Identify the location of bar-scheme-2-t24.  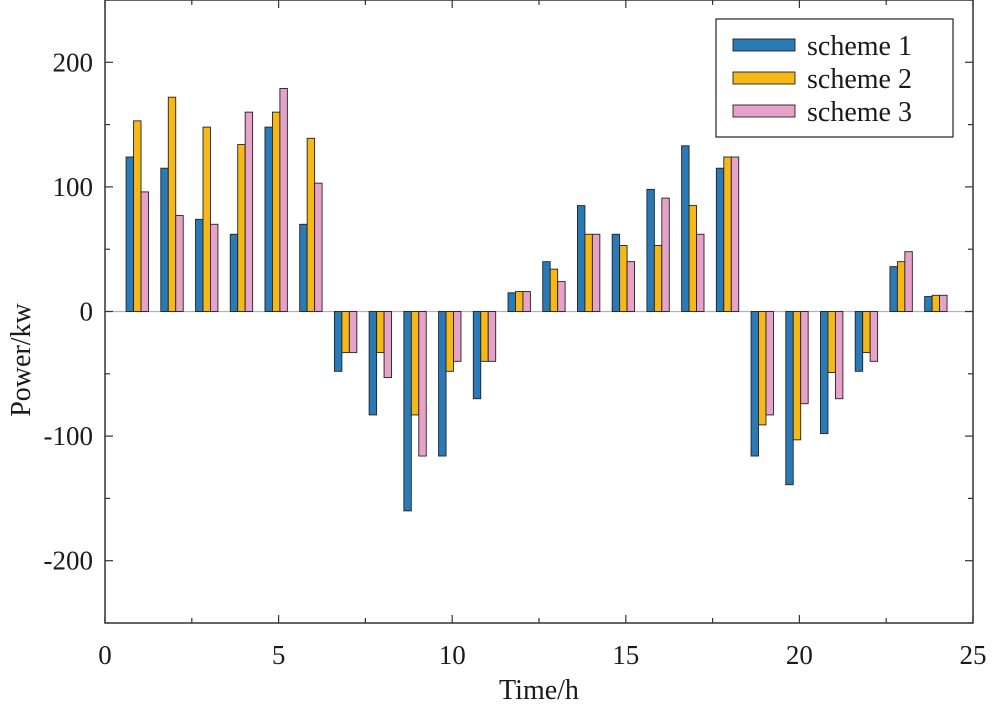
(936, 303).